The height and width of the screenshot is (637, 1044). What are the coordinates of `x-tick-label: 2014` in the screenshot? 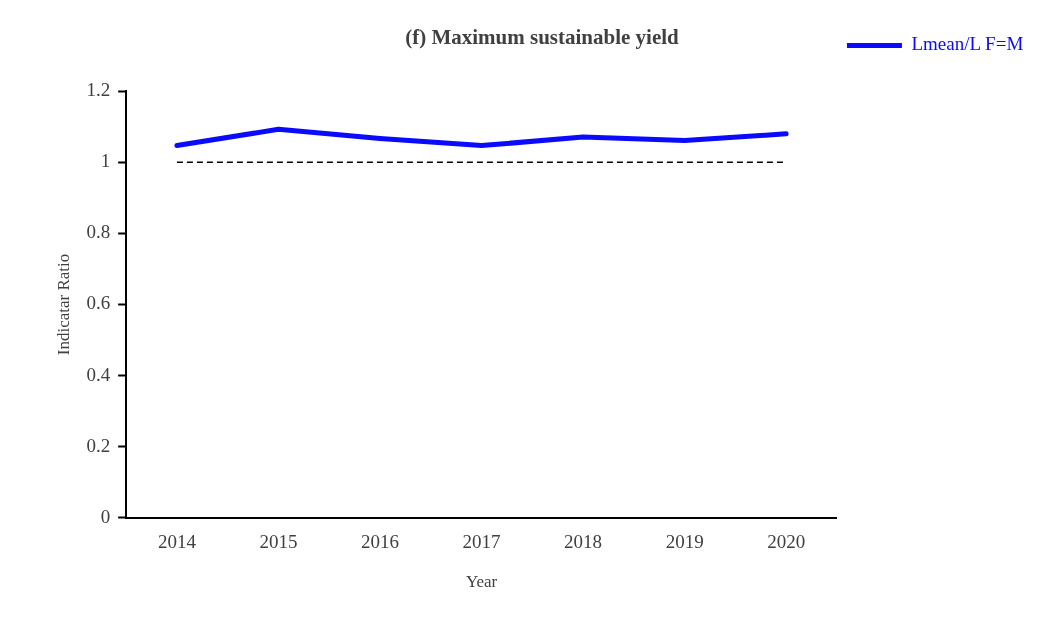 It's located at (177, 542).